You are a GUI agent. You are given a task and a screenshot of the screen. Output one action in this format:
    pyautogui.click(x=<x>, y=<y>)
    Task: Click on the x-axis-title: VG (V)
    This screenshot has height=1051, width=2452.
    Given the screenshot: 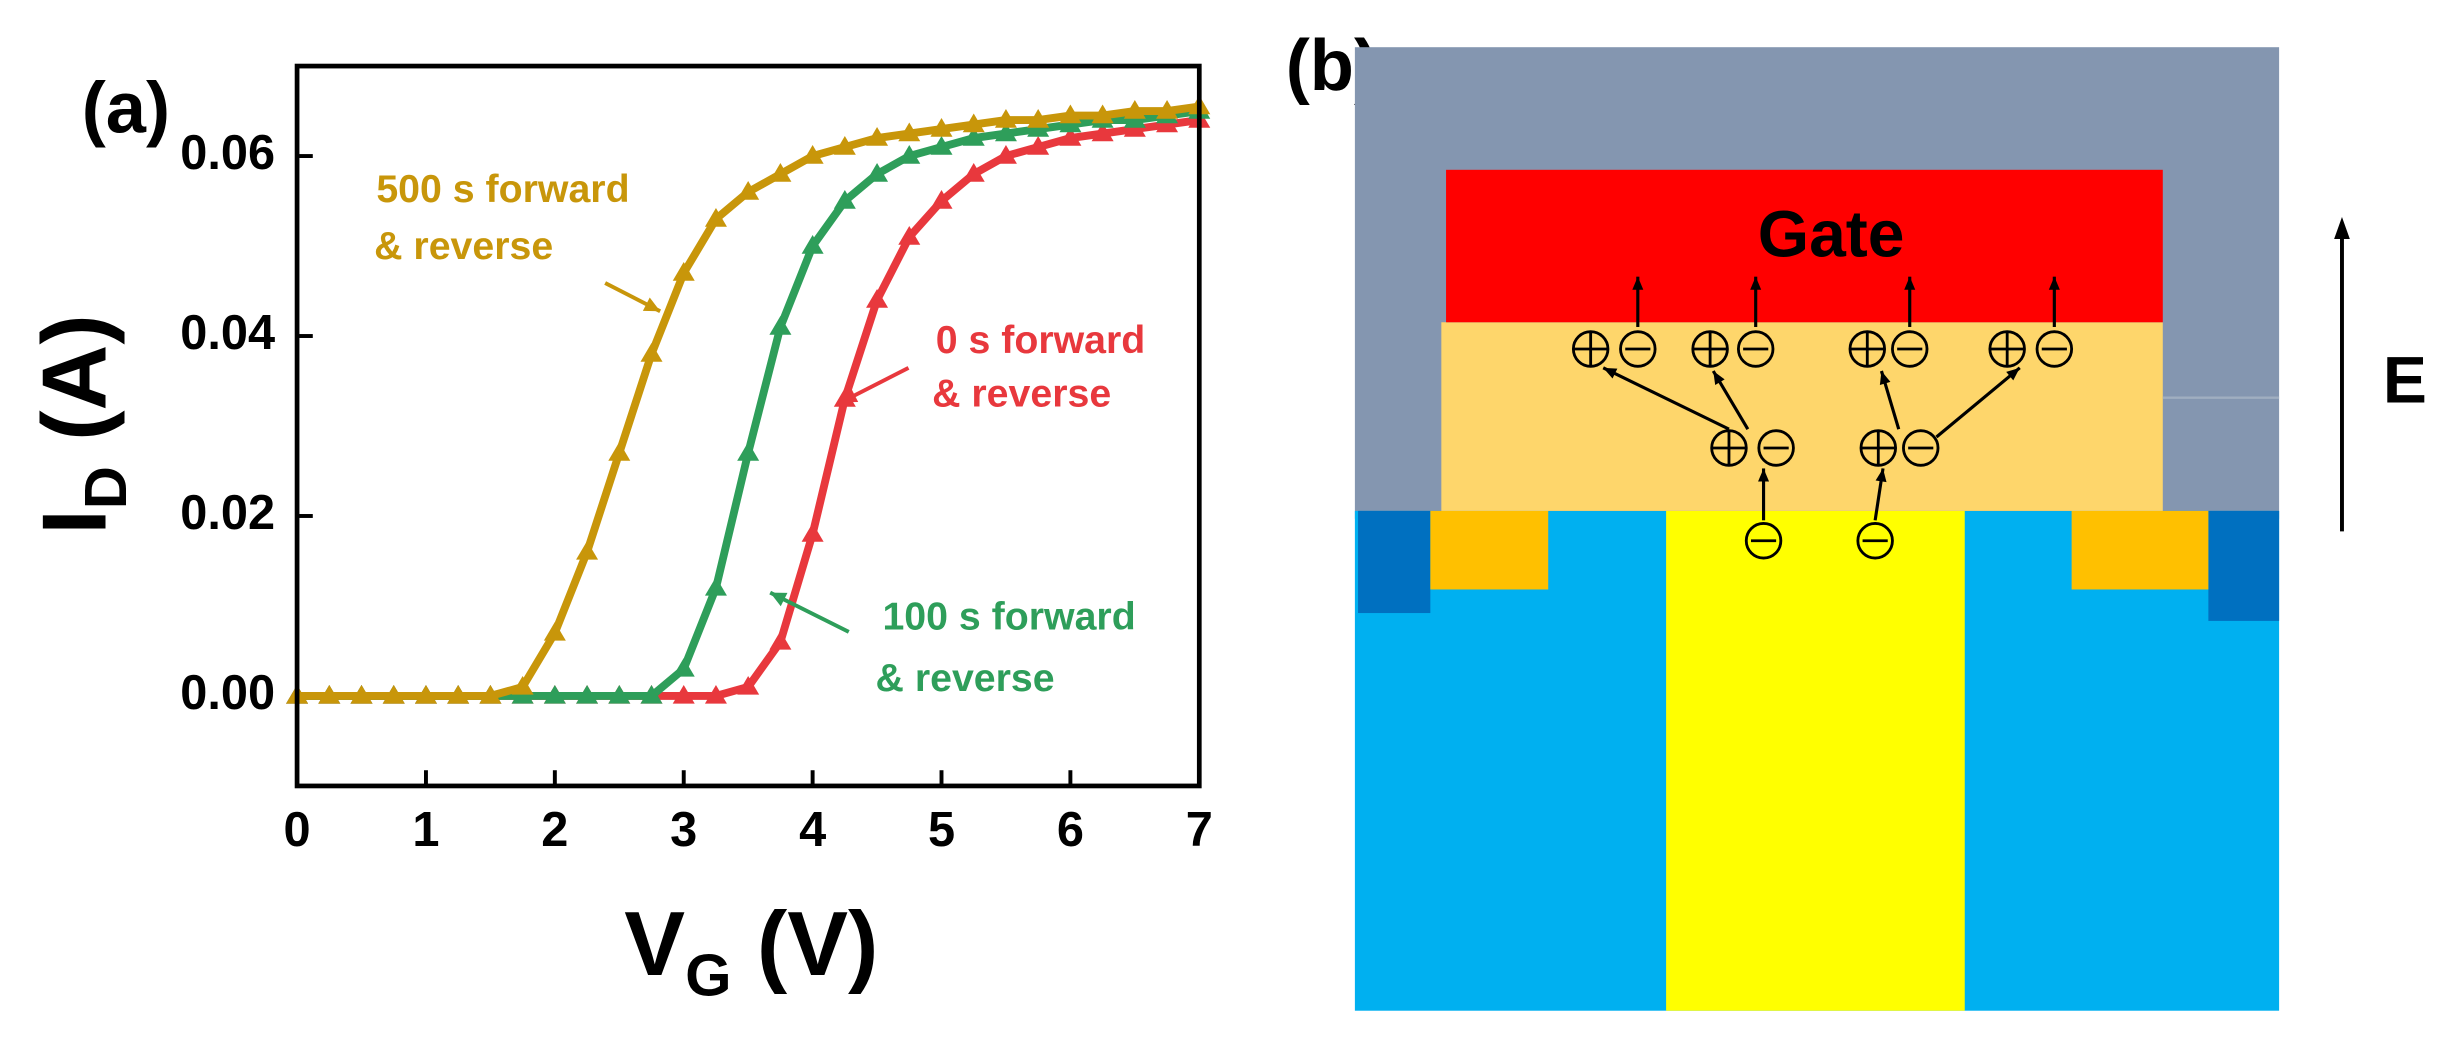 What is the action you would take?
    pyautogui.click(x=751, y=950)
    